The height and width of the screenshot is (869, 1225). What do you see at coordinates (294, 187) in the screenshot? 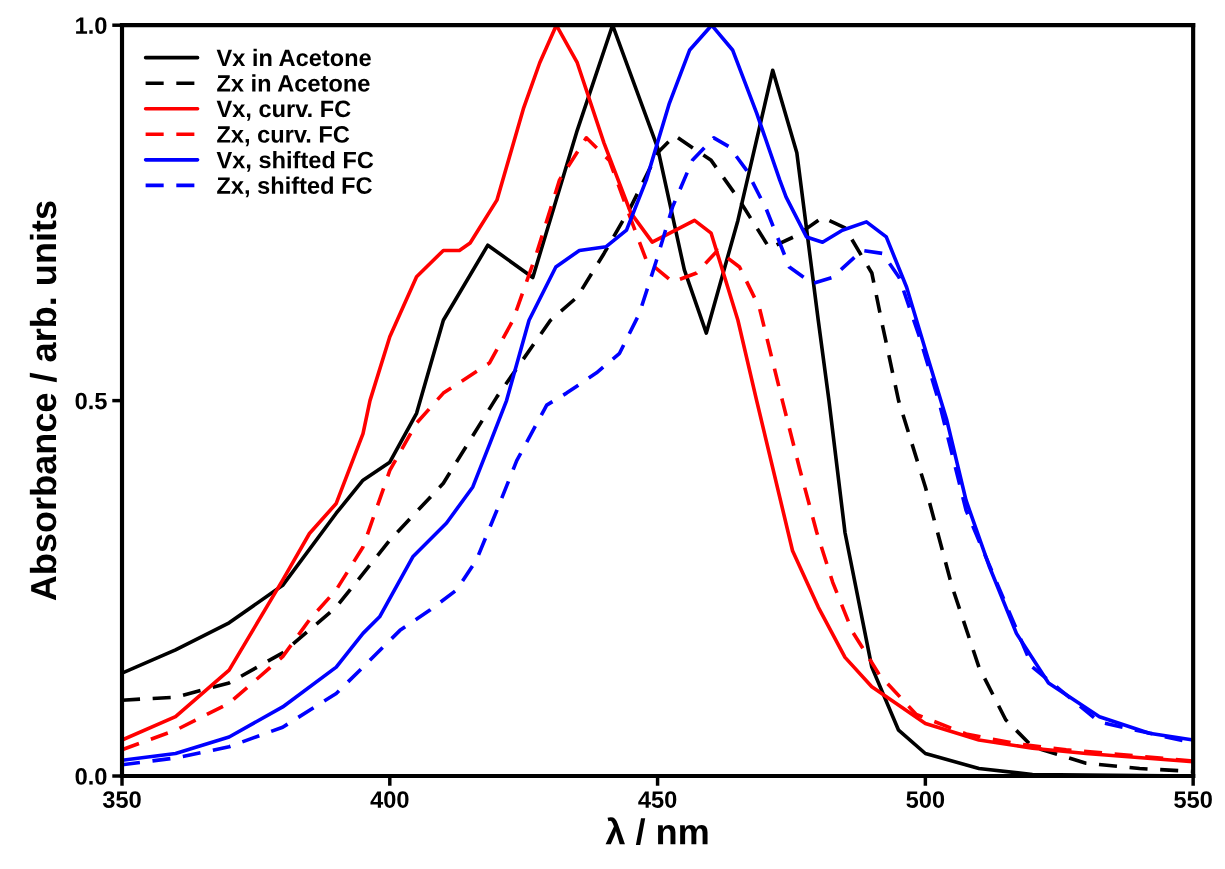
I see `legend-label: Zx, shifted FC` at bounding box center [294, 187].